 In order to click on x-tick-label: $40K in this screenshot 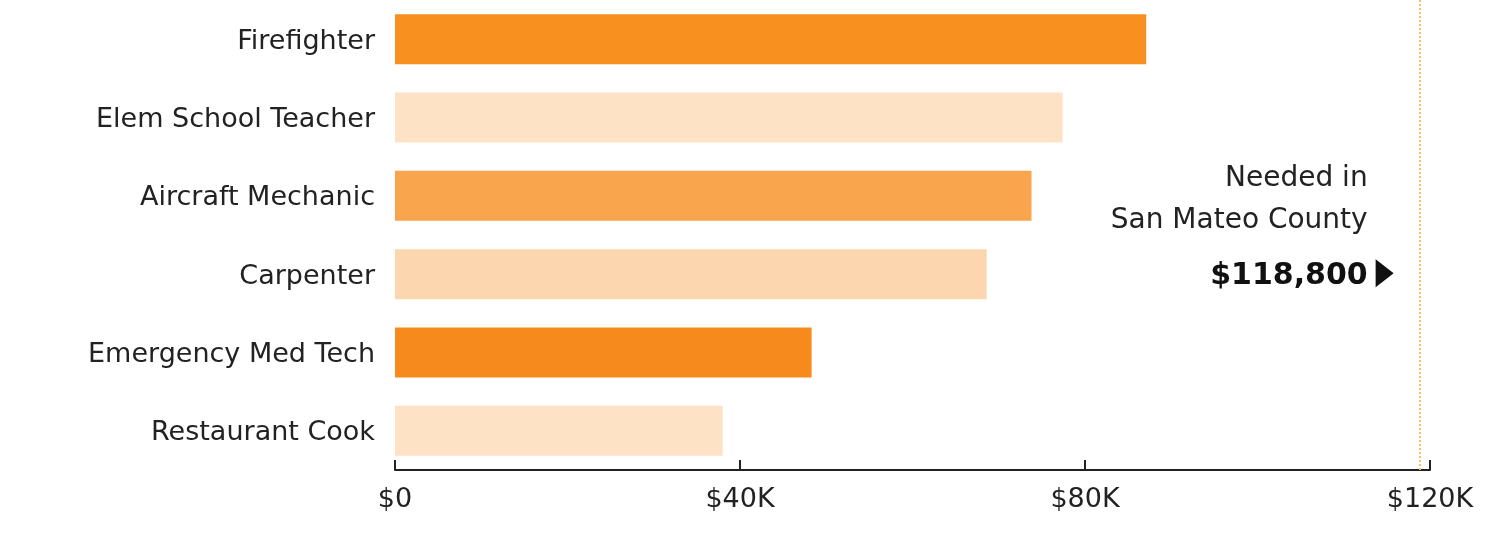, I will do `click(740, 497)`.